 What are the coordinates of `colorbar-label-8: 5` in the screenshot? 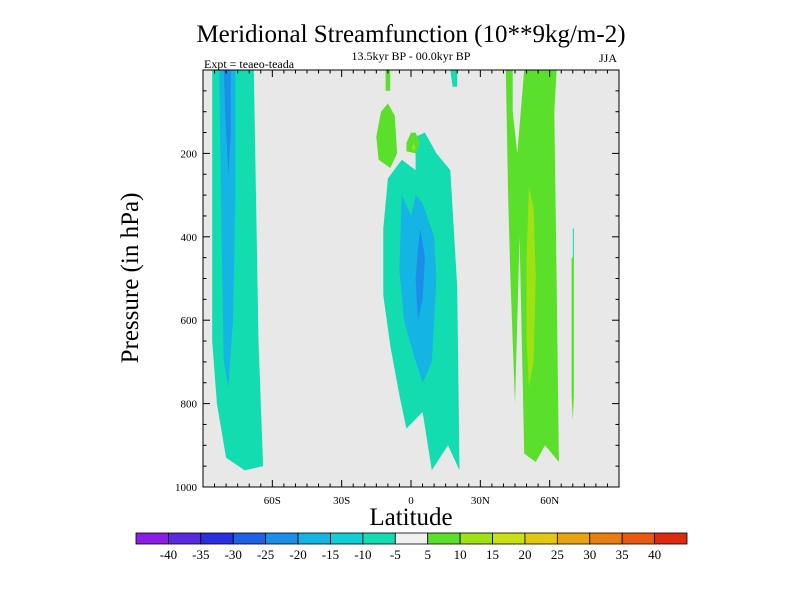 It's located at (427, 554).